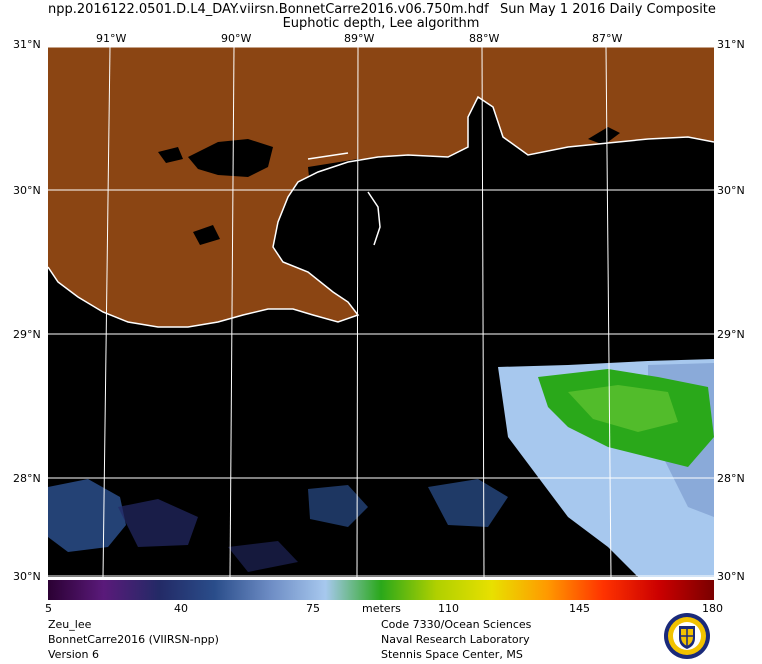 Image resolution: width=762 pixels, height=664 pixels. I want to click on barrier-islands, so click(344, 199).